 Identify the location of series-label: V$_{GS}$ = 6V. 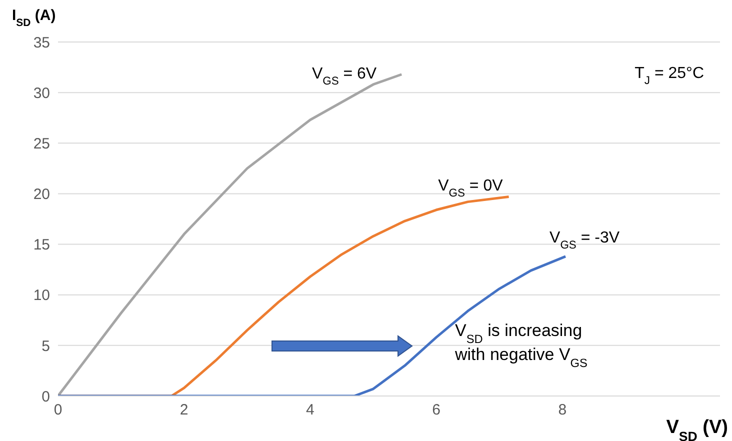
(344, 76).